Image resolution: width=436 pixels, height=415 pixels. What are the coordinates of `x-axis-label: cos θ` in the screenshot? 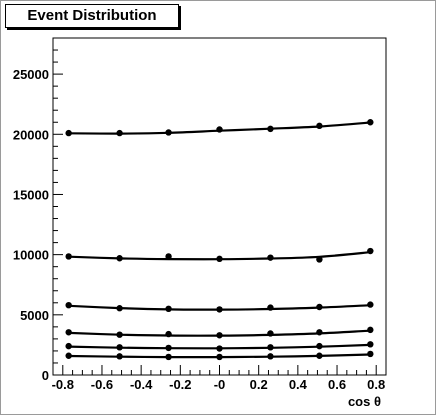 It's located at (364, 401).